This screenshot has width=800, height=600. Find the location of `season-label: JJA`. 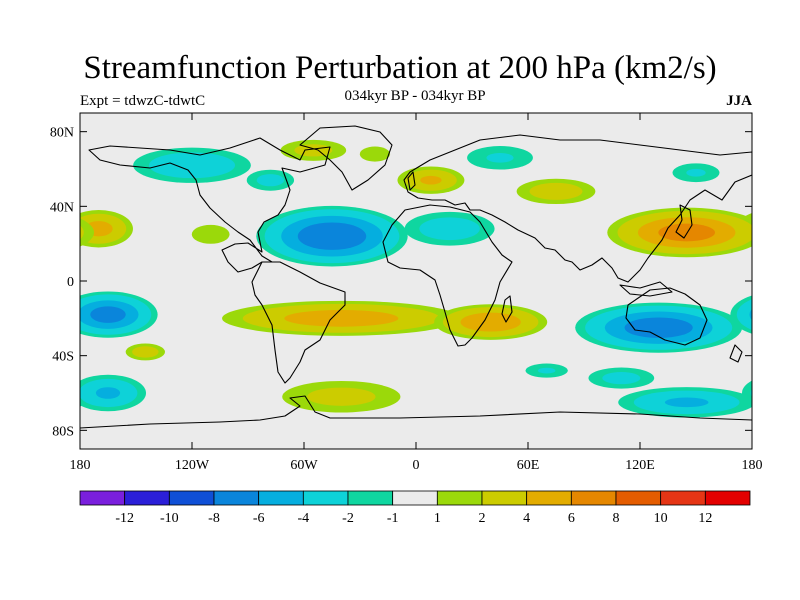

season-label: JJA is located at coordinates (739, 101).